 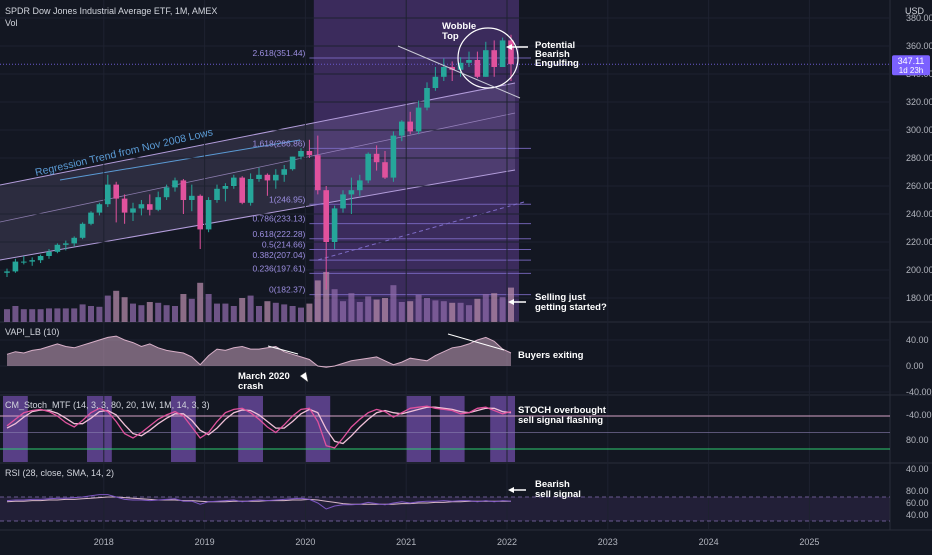 What do you see at coordinates (917, 340) in the screenshot?
I see `vapi-tick-label: 40.00` at bounding box center [917, 340].